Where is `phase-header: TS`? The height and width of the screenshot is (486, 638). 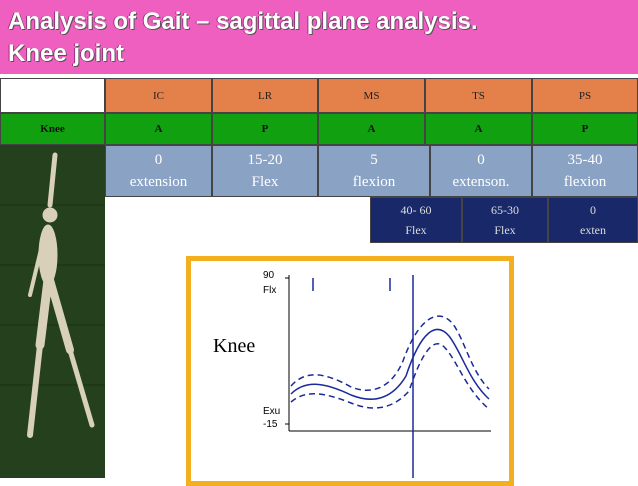 phase-header: TS is located at coordinates (478, 95).